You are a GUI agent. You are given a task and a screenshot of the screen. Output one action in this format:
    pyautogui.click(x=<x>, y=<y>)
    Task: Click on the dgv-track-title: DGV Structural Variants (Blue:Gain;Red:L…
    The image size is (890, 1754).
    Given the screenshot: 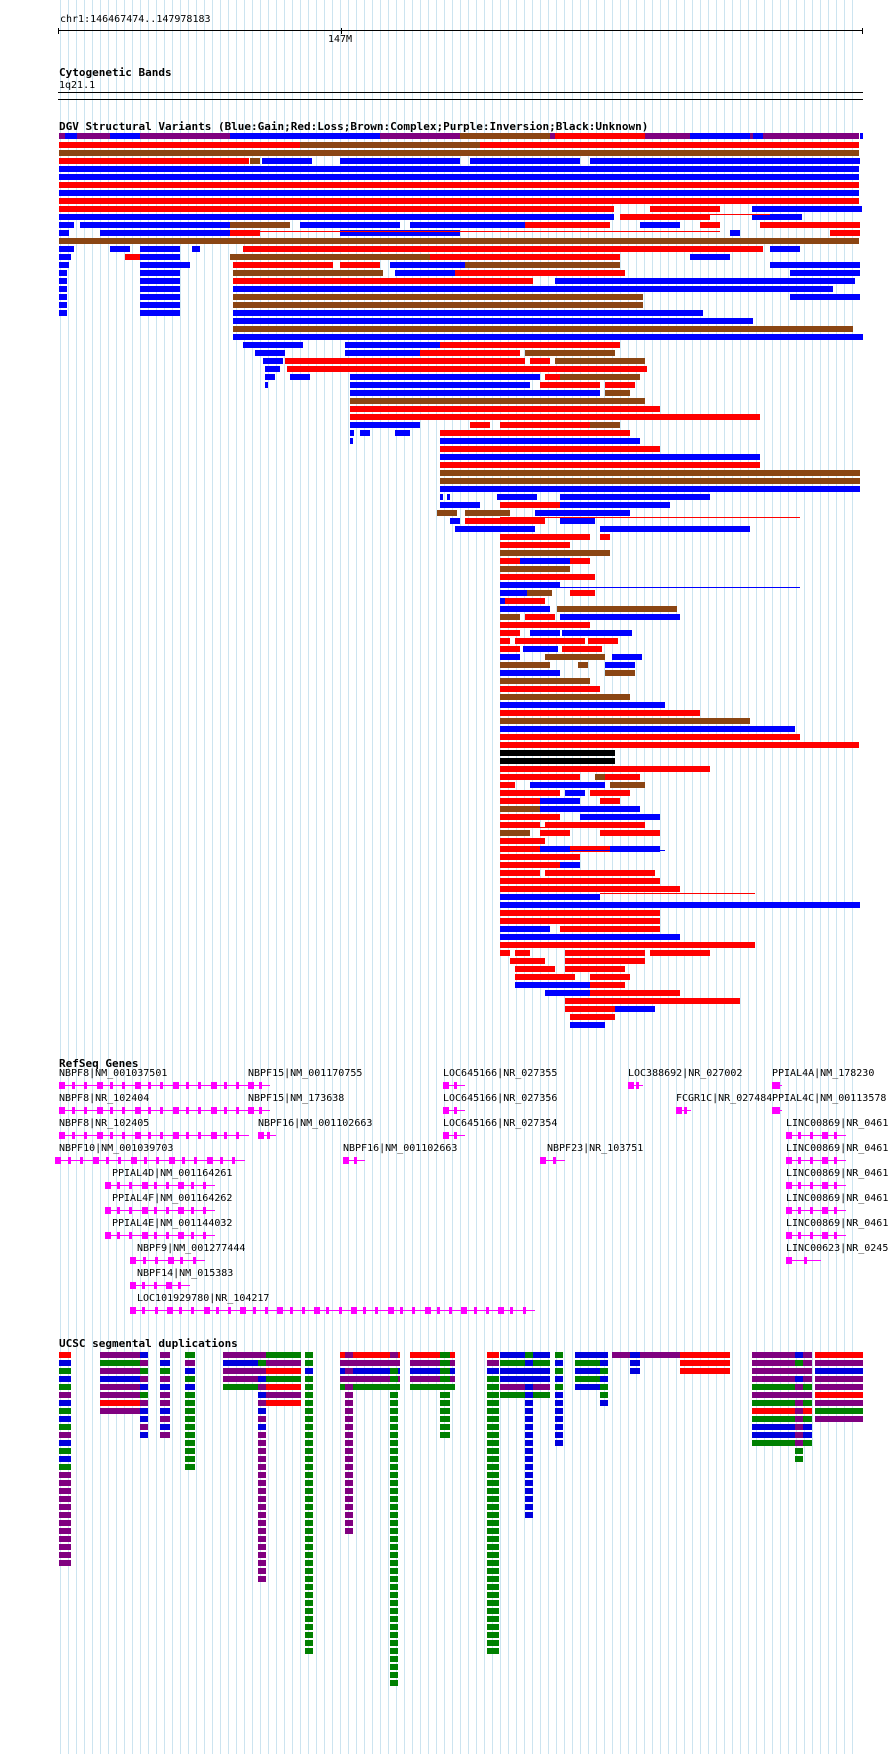 What is the action you would take?
    pyautogui.click(x=354, y=126)
    